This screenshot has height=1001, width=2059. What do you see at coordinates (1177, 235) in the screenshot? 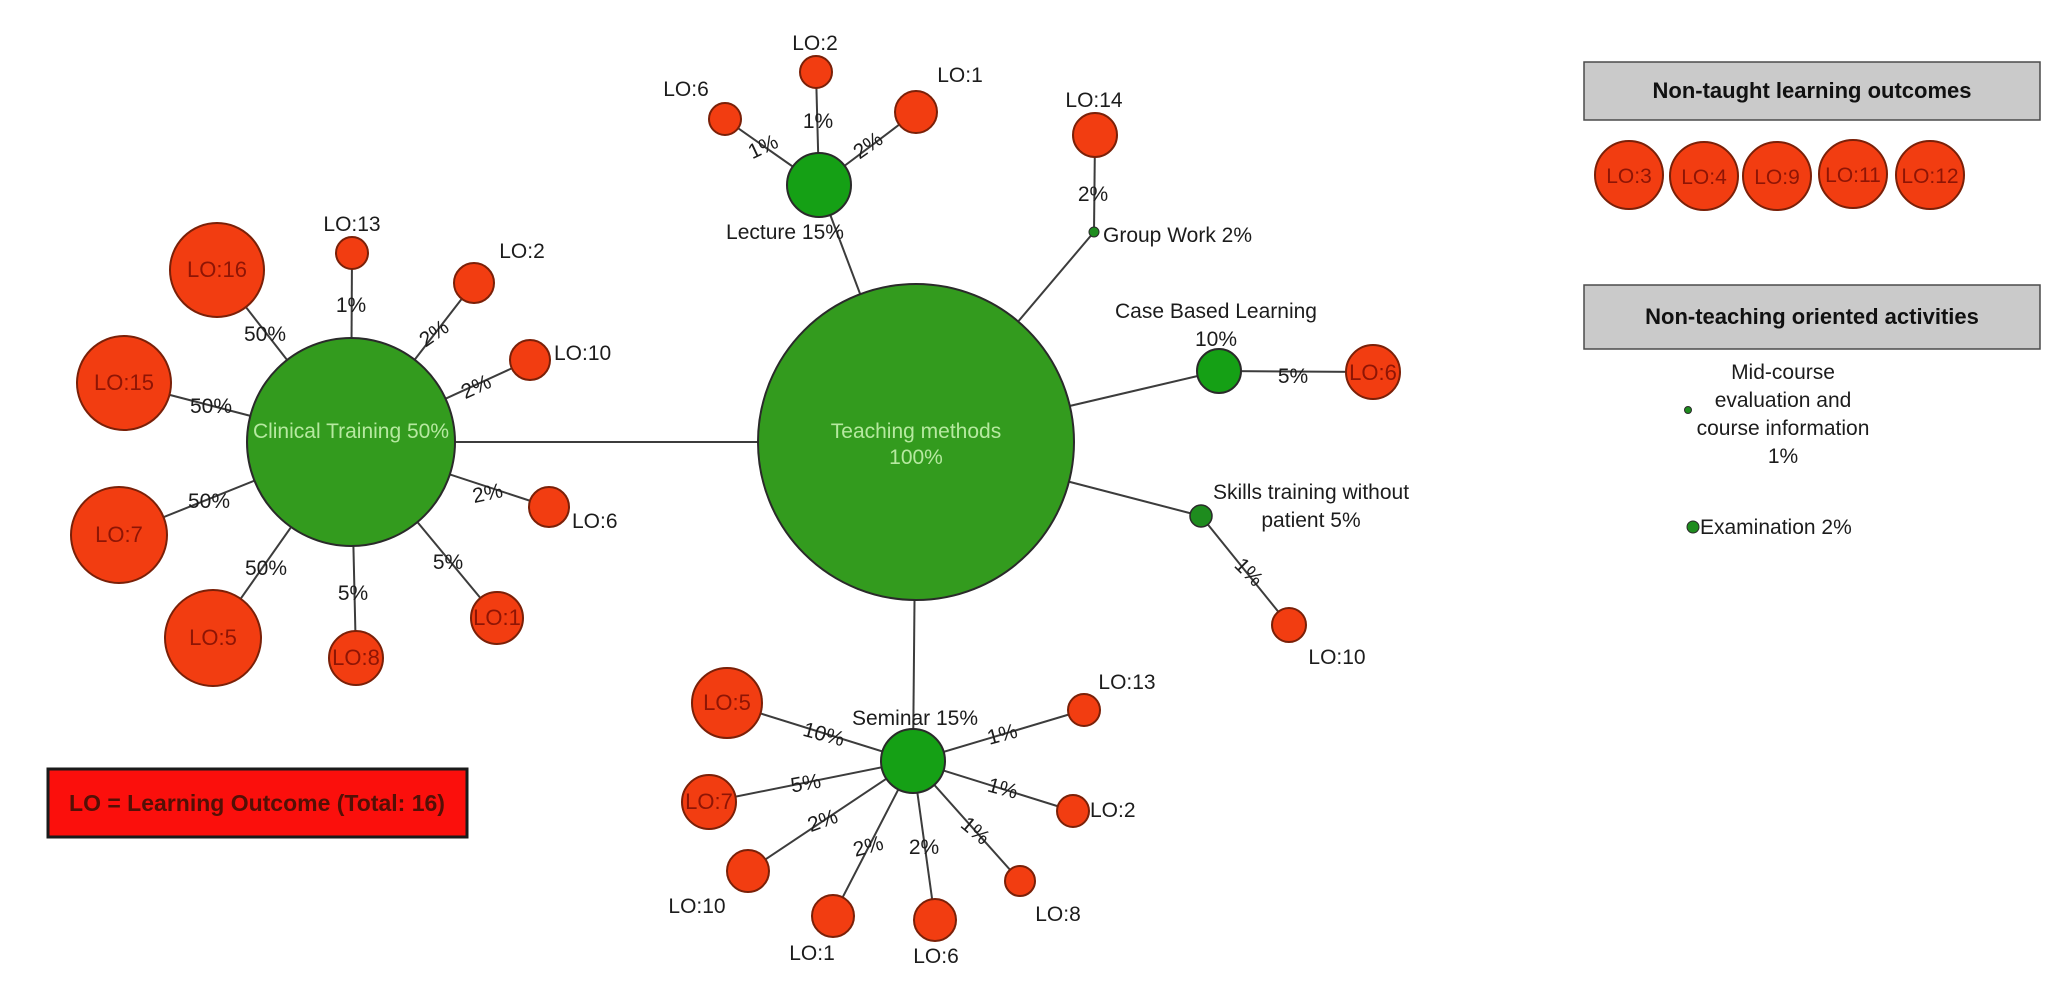
I see `svg-text: Group Work 2%` at bounding box center [1177, 235].